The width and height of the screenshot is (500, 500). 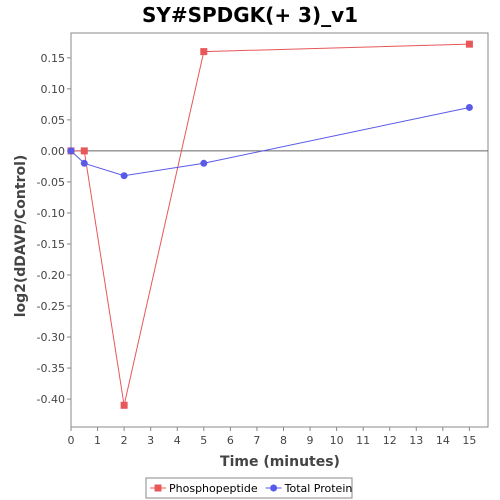 I want to click on x-tick-label: 12, so click(x=390, y=440).